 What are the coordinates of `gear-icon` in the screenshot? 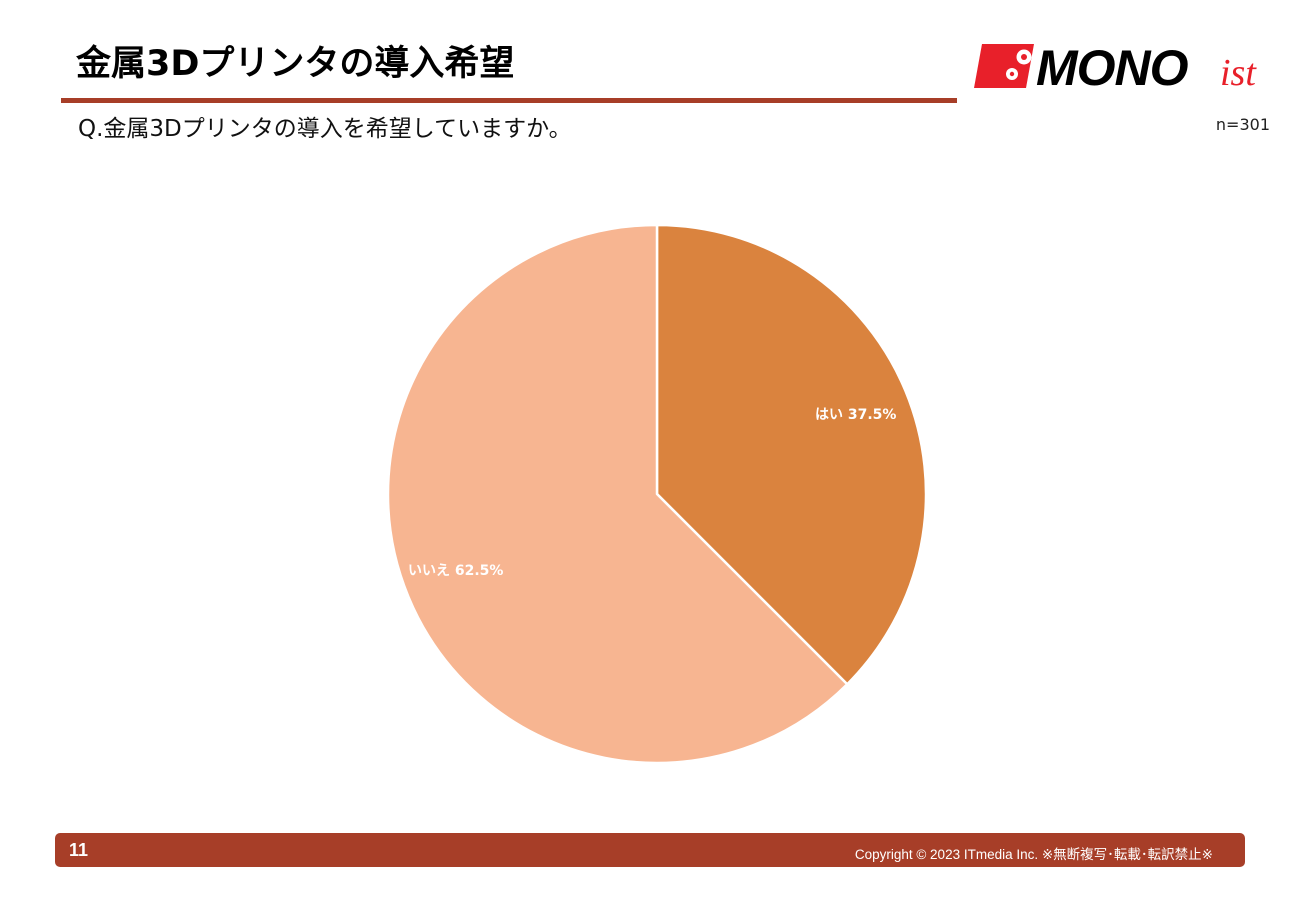 It's located at (1019, 64).